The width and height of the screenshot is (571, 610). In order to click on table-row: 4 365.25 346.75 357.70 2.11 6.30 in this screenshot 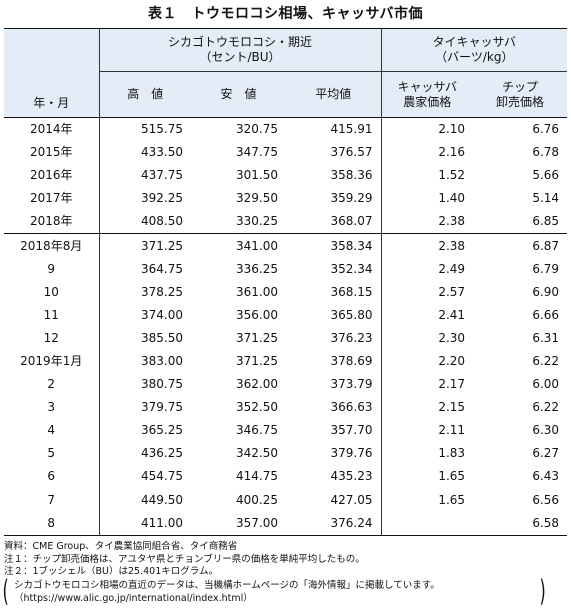, I will do `click(285, 431)`.